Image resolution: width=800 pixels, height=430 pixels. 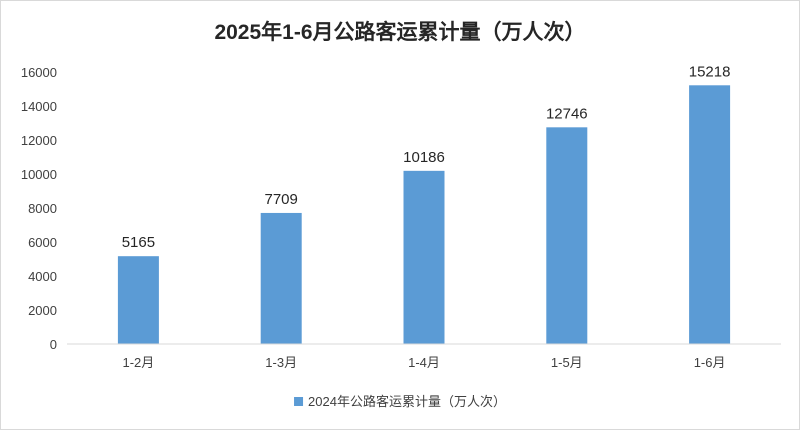 What do you see at coordinates (39, 140) in the screenshot?
I see `y-tick-label: 12000` at bounding box center [39, 140].